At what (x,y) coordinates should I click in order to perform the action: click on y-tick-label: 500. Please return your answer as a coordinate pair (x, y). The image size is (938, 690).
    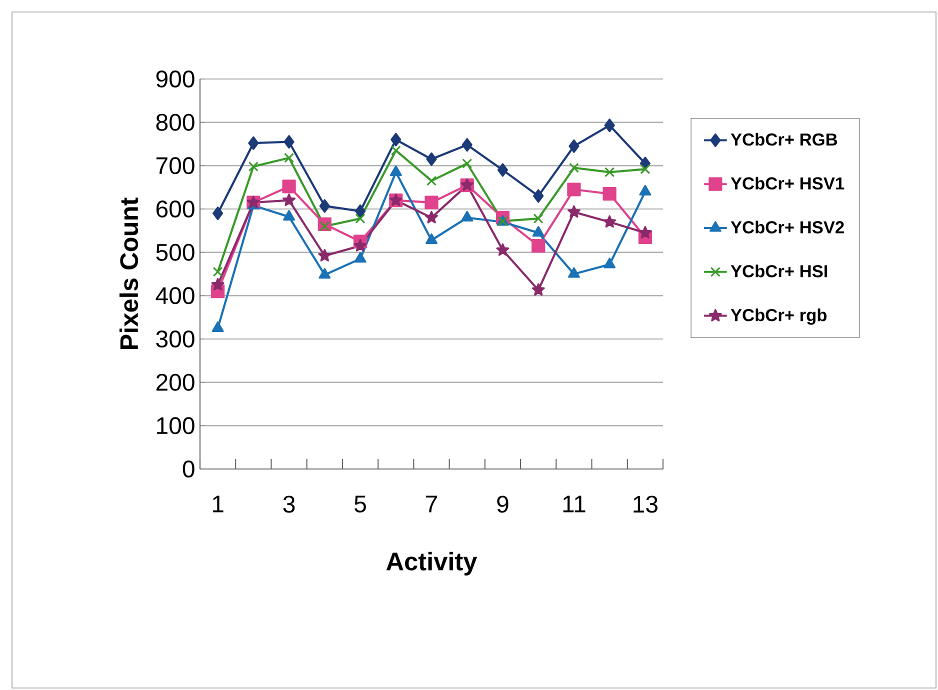
    Looking at the image, I should click on (175, 252).